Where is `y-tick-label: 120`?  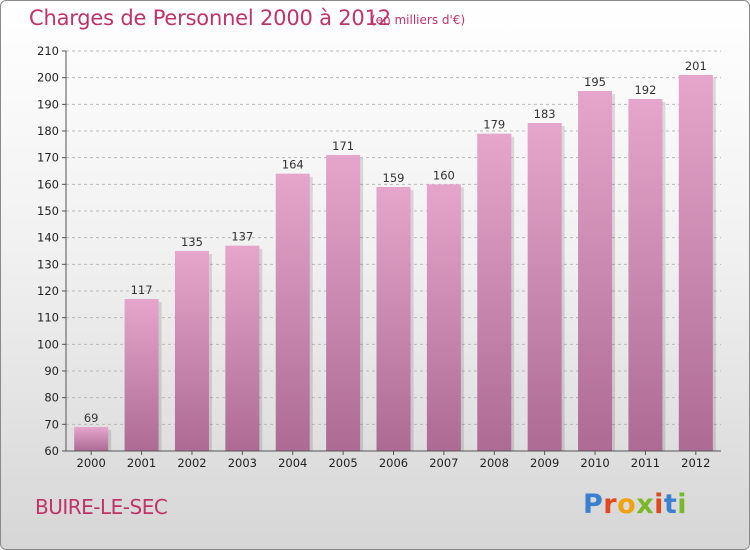
y-tick-label: 120 is located at coordinates (48, 291).